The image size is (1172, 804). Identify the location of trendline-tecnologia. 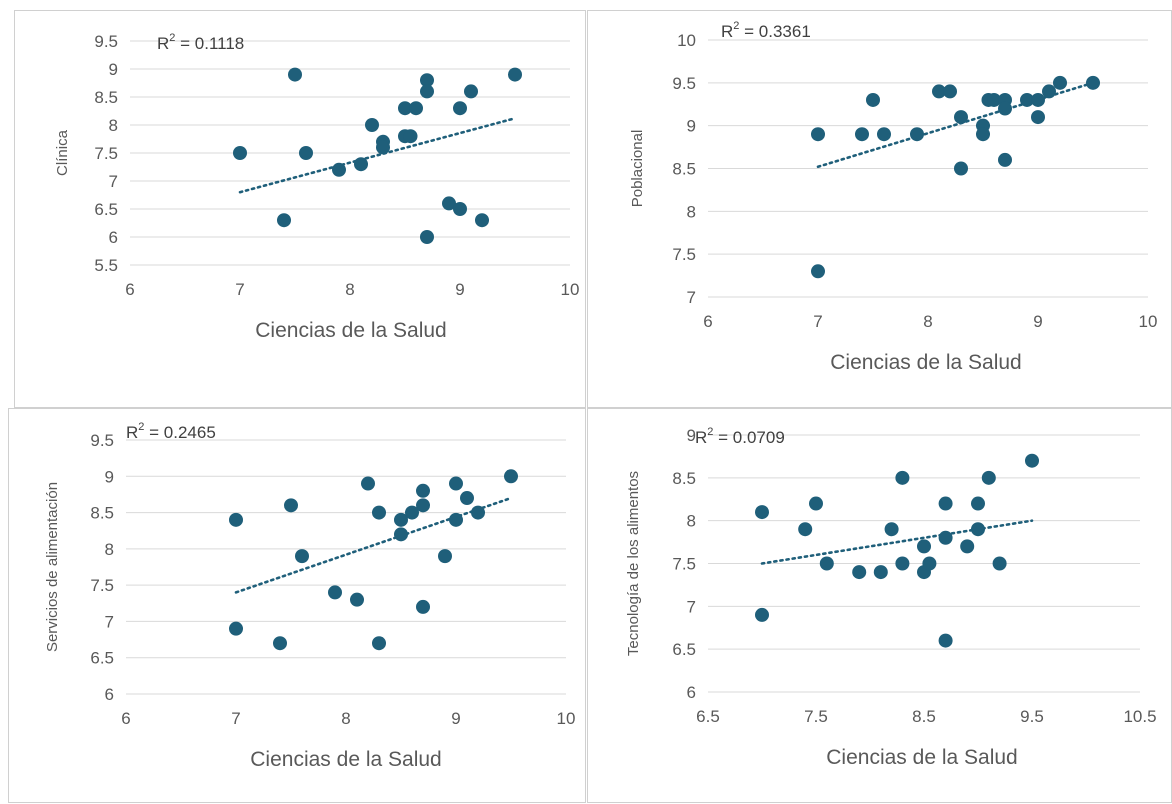
(897, 542).